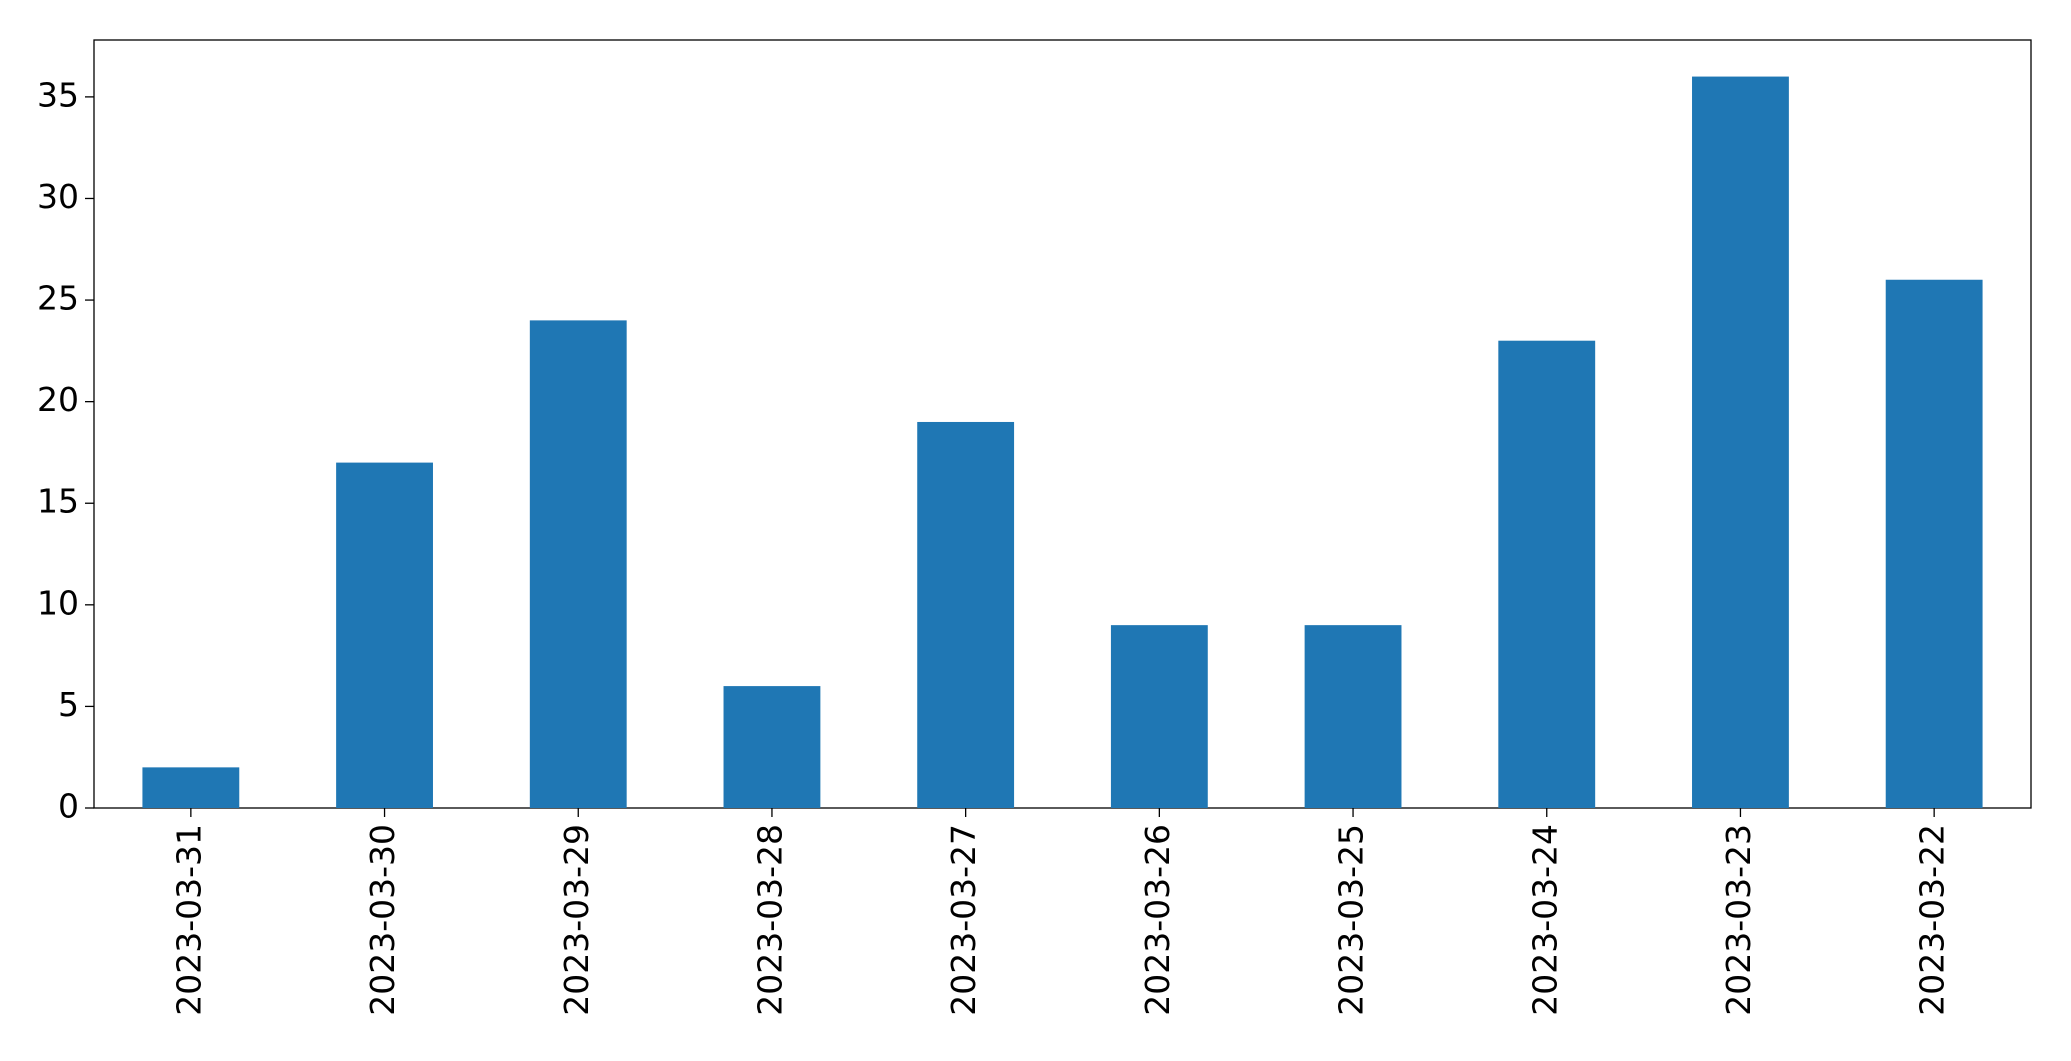 The width and height of the screenshot is (2071, 1061). What do you see at coordinates (58, 196) in the screenshot?
I see `y-tick-label: 30` at bounding box center [58, 196].